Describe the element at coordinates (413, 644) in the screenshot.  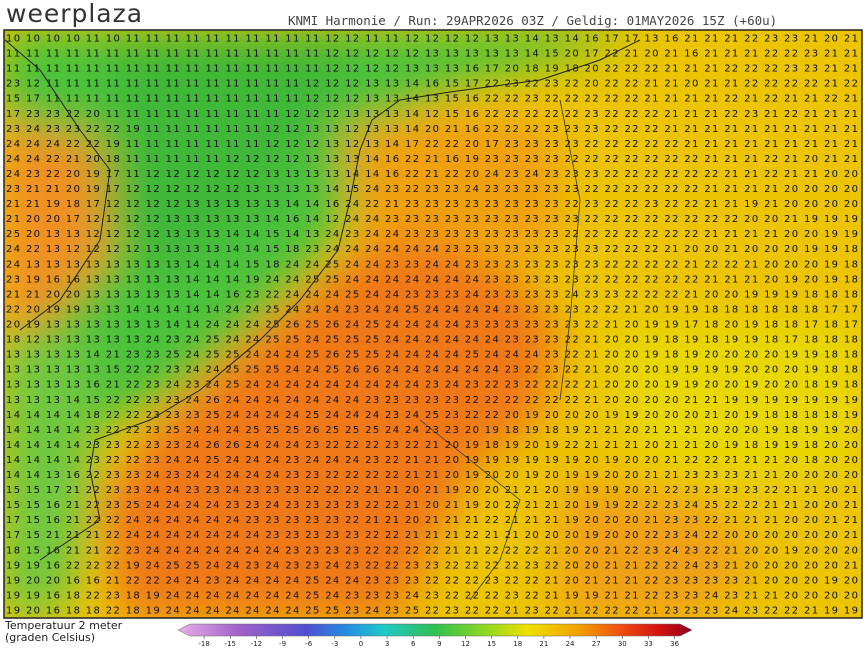
I see `tick-label: 6` at that location.